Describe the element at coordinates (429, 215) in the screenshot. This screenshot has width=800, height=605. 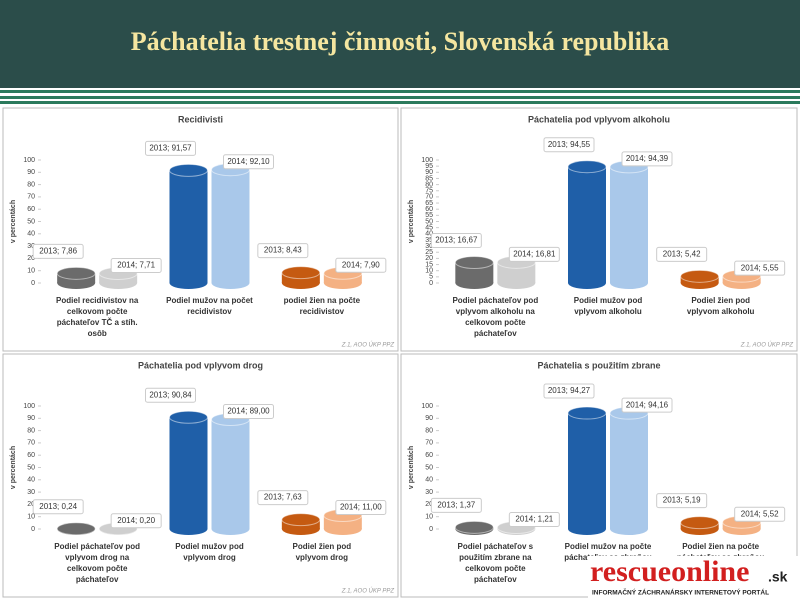
I see `y-tick-label: 55` at that location.